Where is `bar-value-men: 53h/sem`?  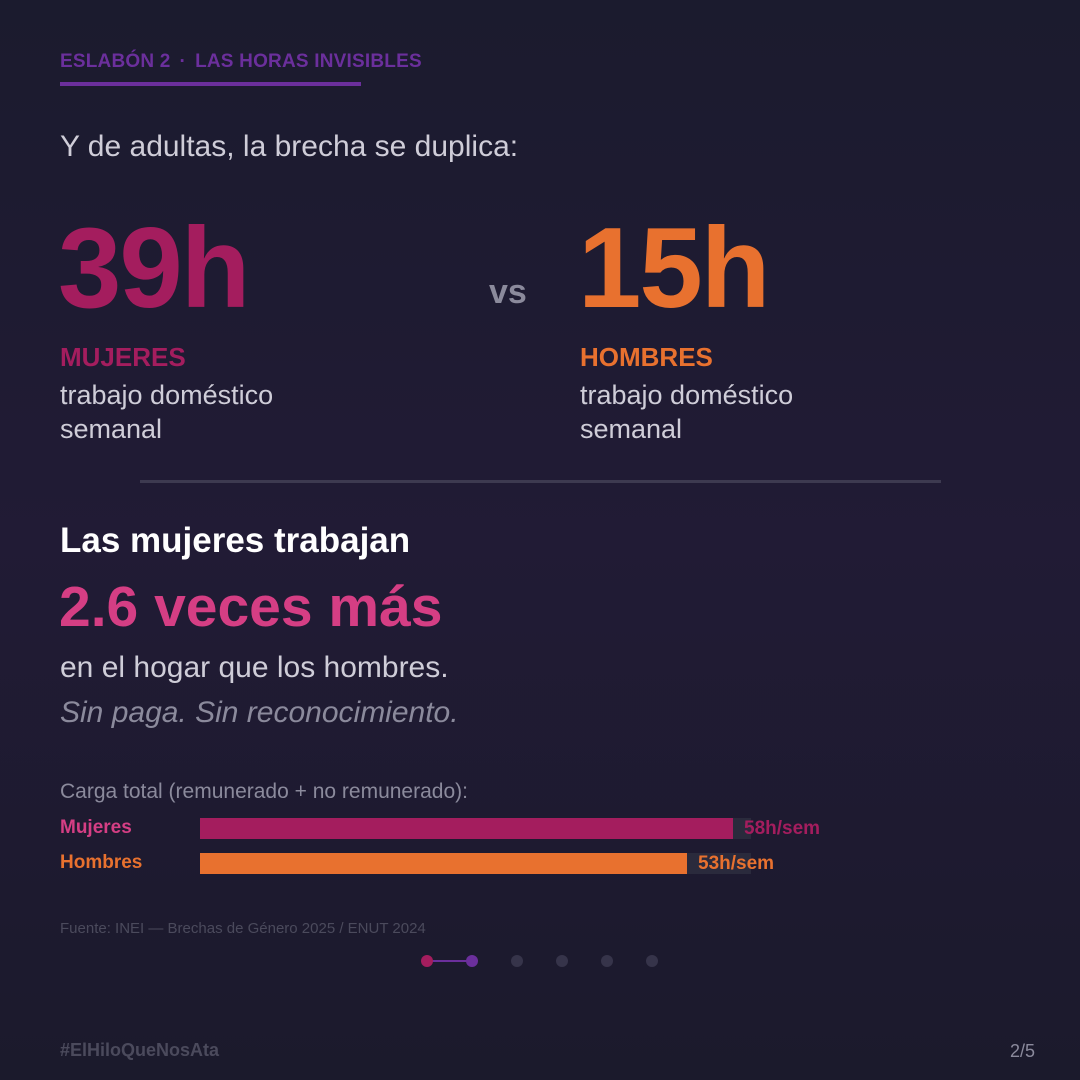 bar-value-men: 53h/sem is located at coordinates (736, 863).